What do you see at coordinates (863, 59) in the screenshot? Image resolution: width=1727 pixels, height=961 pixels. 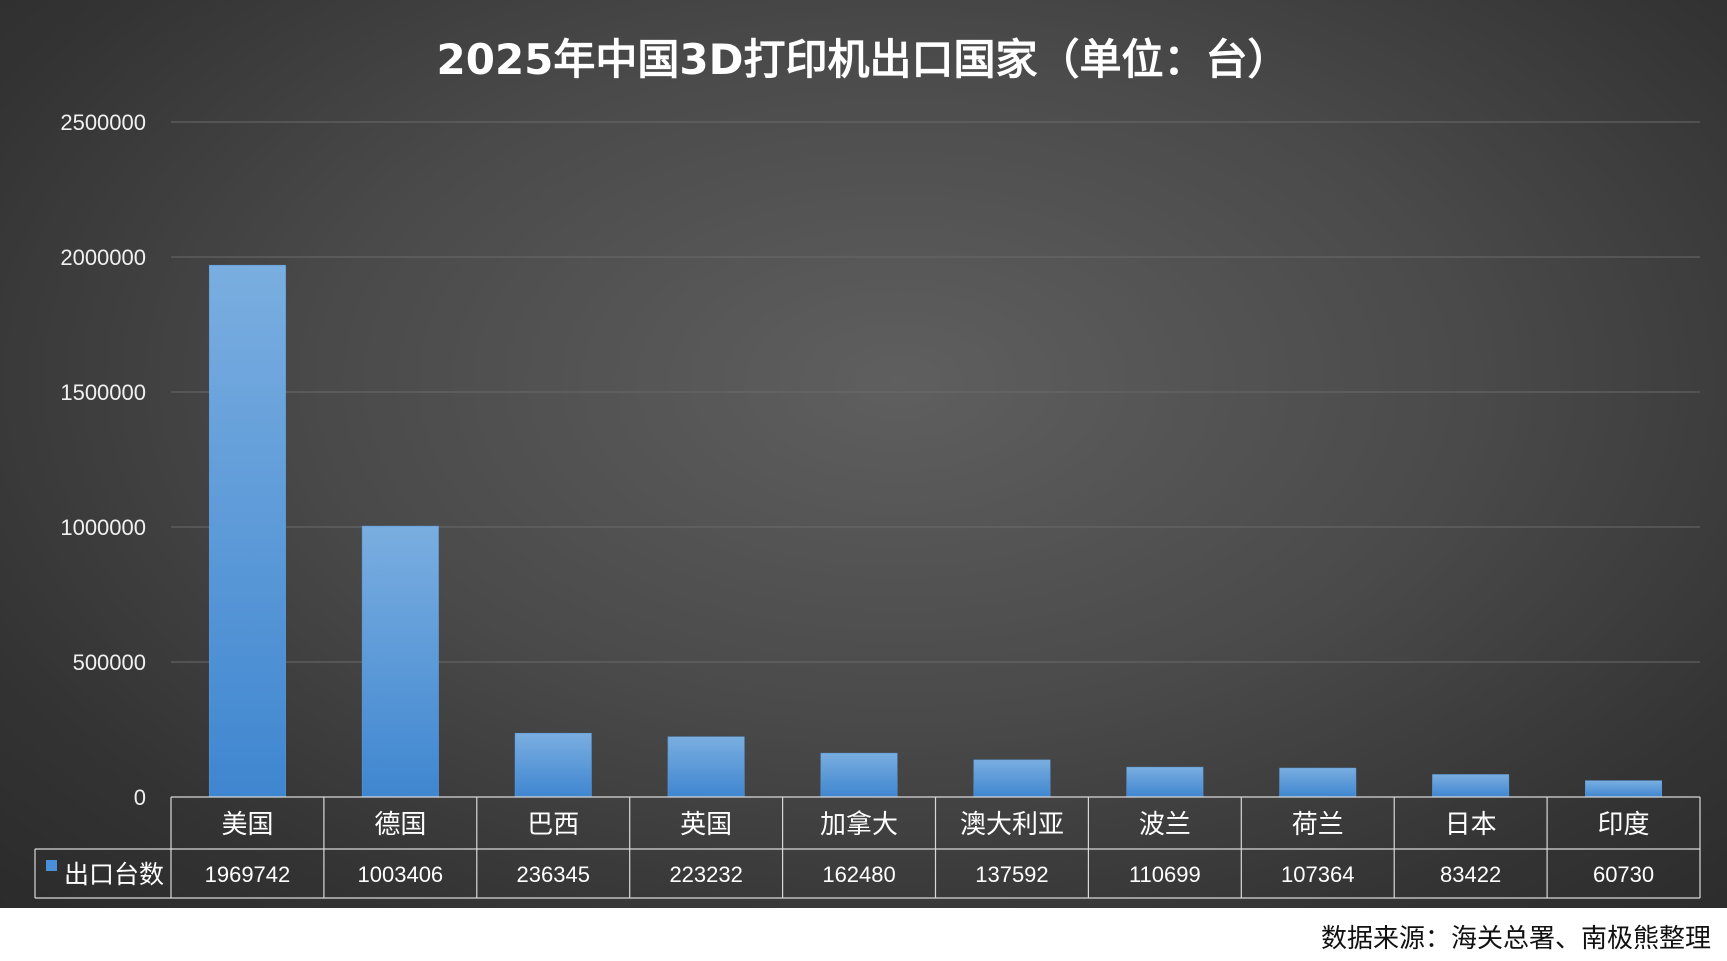 I see `chart-title: 2025年中国3D打印机出口国家（单位：台）` at bounding box center [863, 59].